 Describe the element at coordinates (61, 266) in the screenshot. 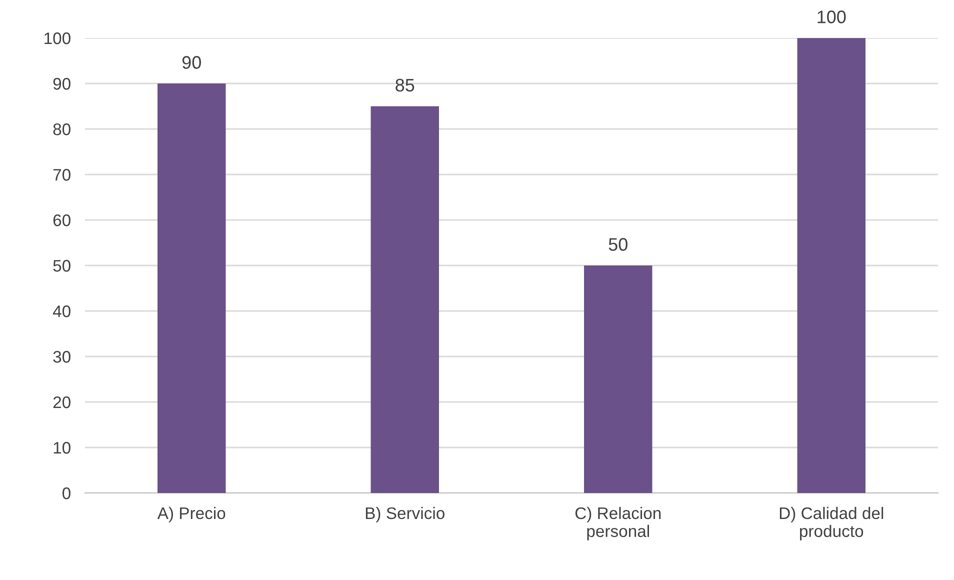

I see `y-tick-label: 50` at that location.